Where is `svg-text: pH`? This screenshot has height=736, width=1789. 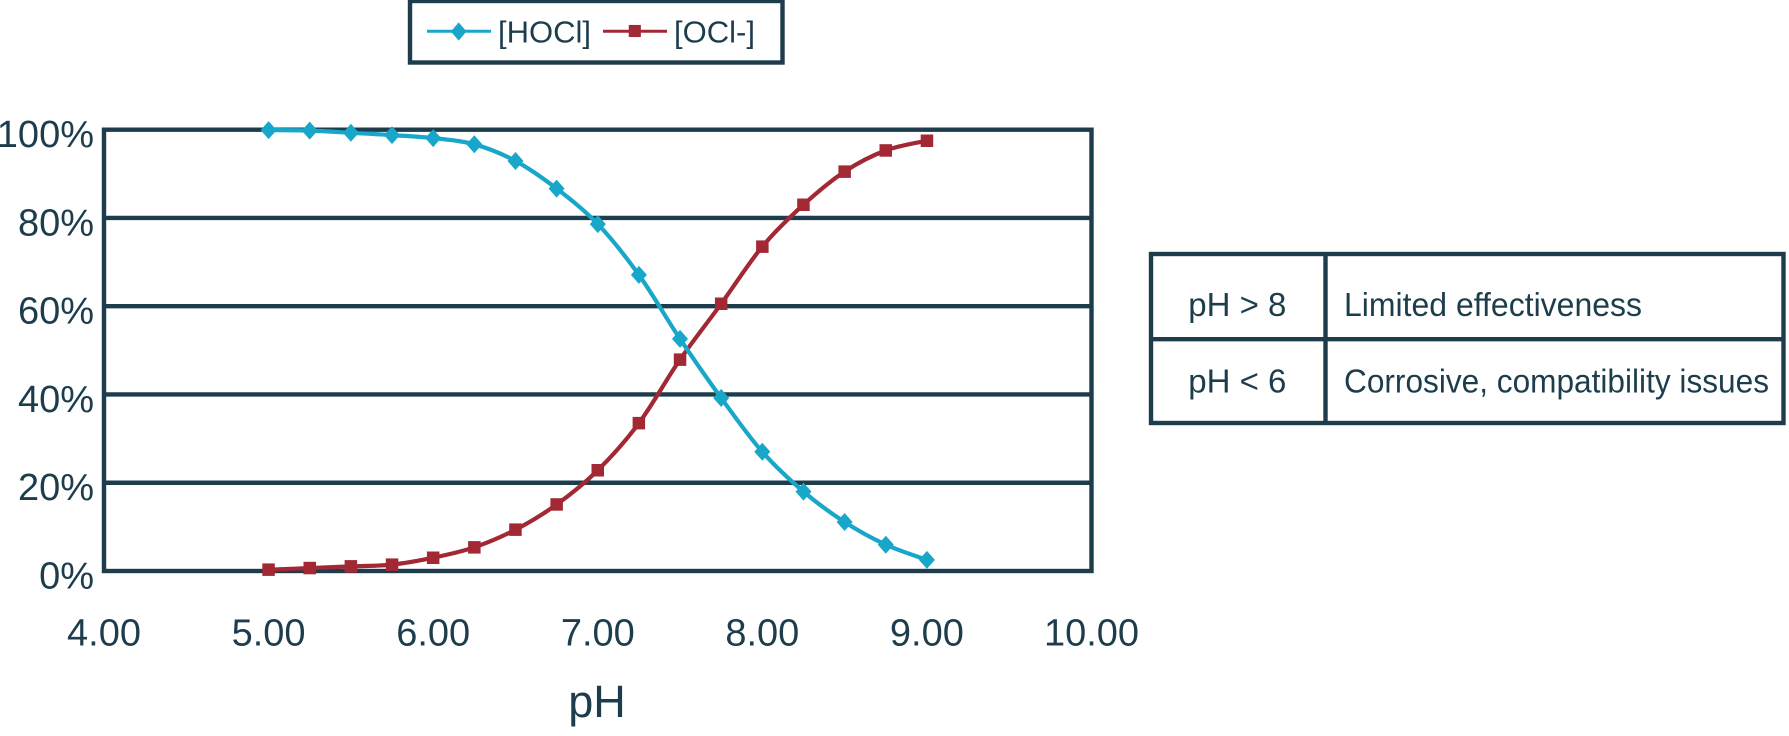 svg-text: pH is located at coordinates (597, 701).